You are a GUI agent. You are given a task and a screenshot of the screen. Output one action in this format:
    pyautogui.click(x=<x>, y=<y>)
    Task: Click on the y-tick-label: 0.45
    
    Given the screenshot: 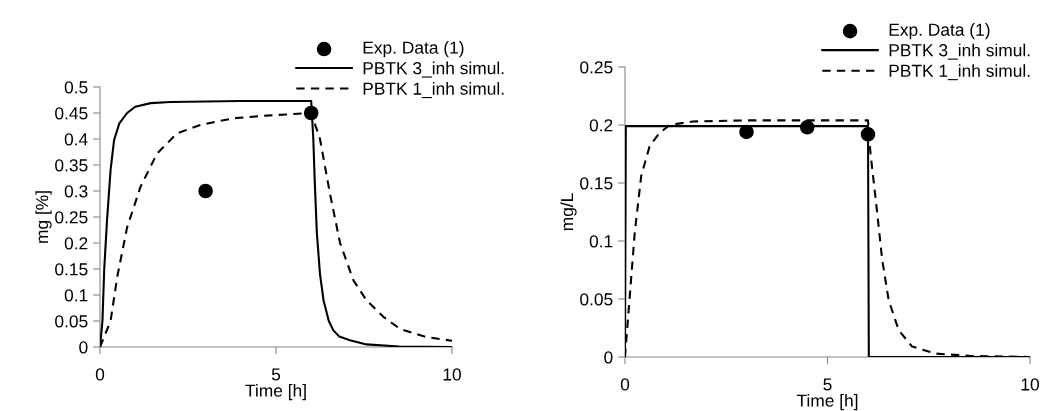 What is the action you would take?
    pyautogui.click(x=71, y=113)
    